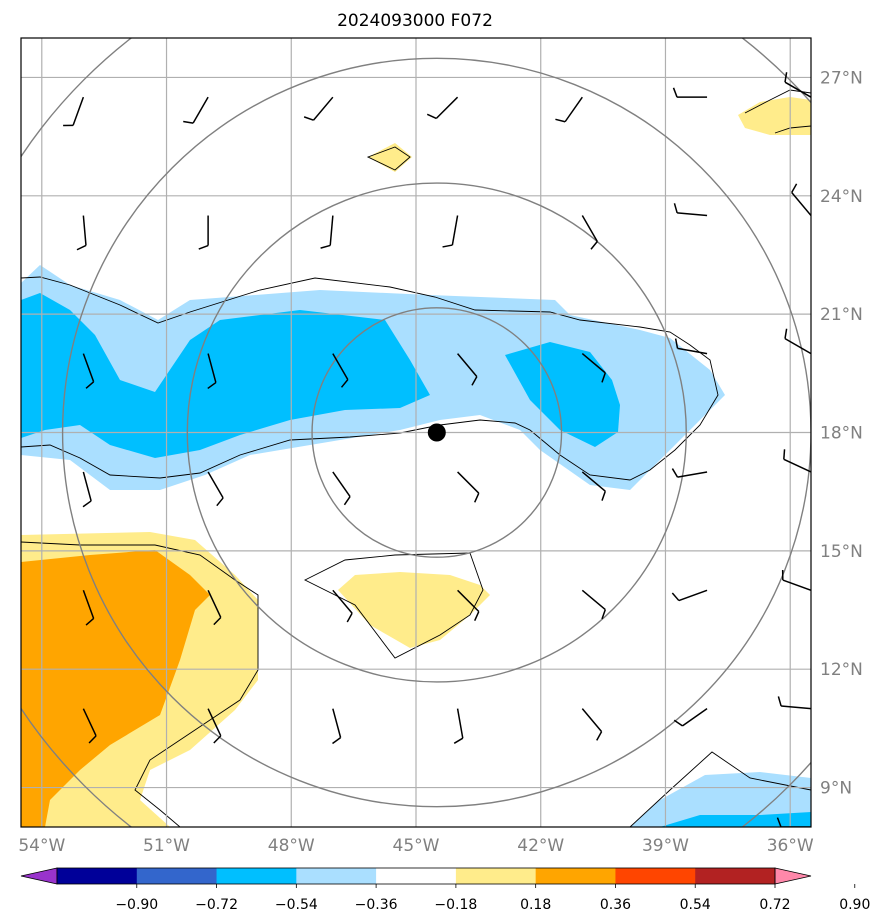 The width and height of the screenshot is (882, 924). What do you see at coordinates (841, 670) in the screenshot?
I see `latitude-tick-label: 12°N` at bounding box center [841, 670].